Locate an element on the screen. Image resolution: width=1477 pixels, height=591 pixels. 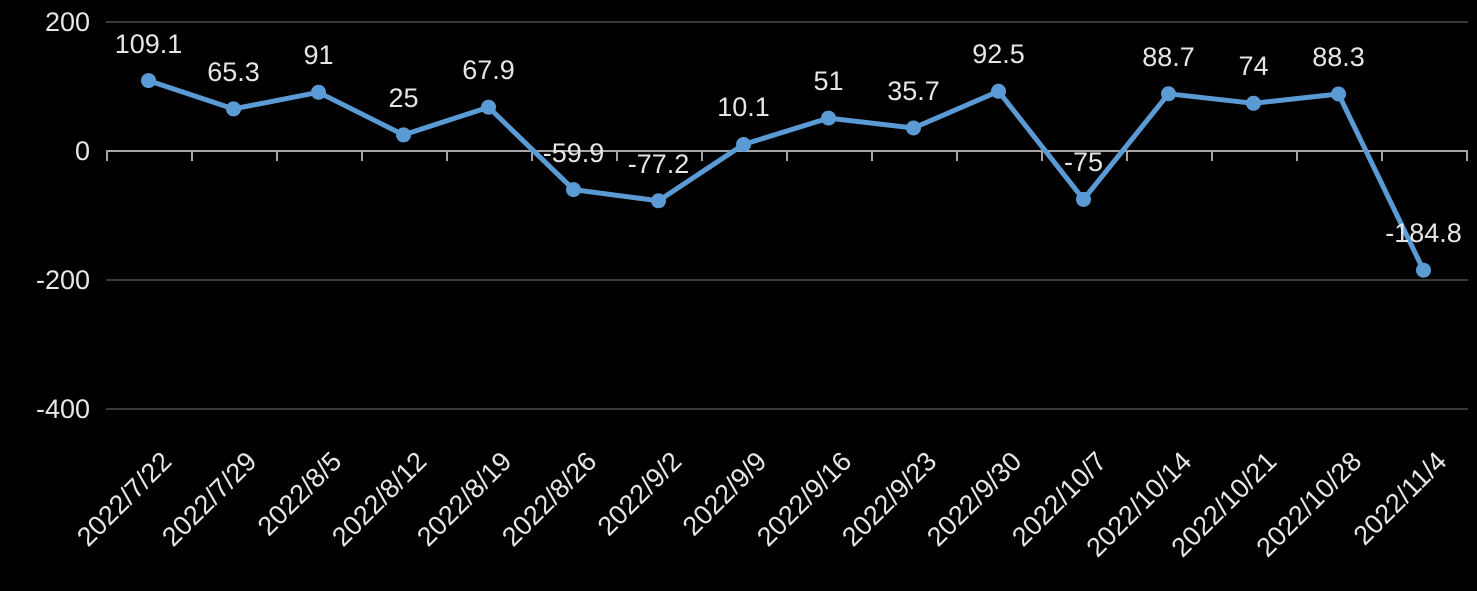
data-point-marker-2022/9/23 is located at coordinates (913, 128).